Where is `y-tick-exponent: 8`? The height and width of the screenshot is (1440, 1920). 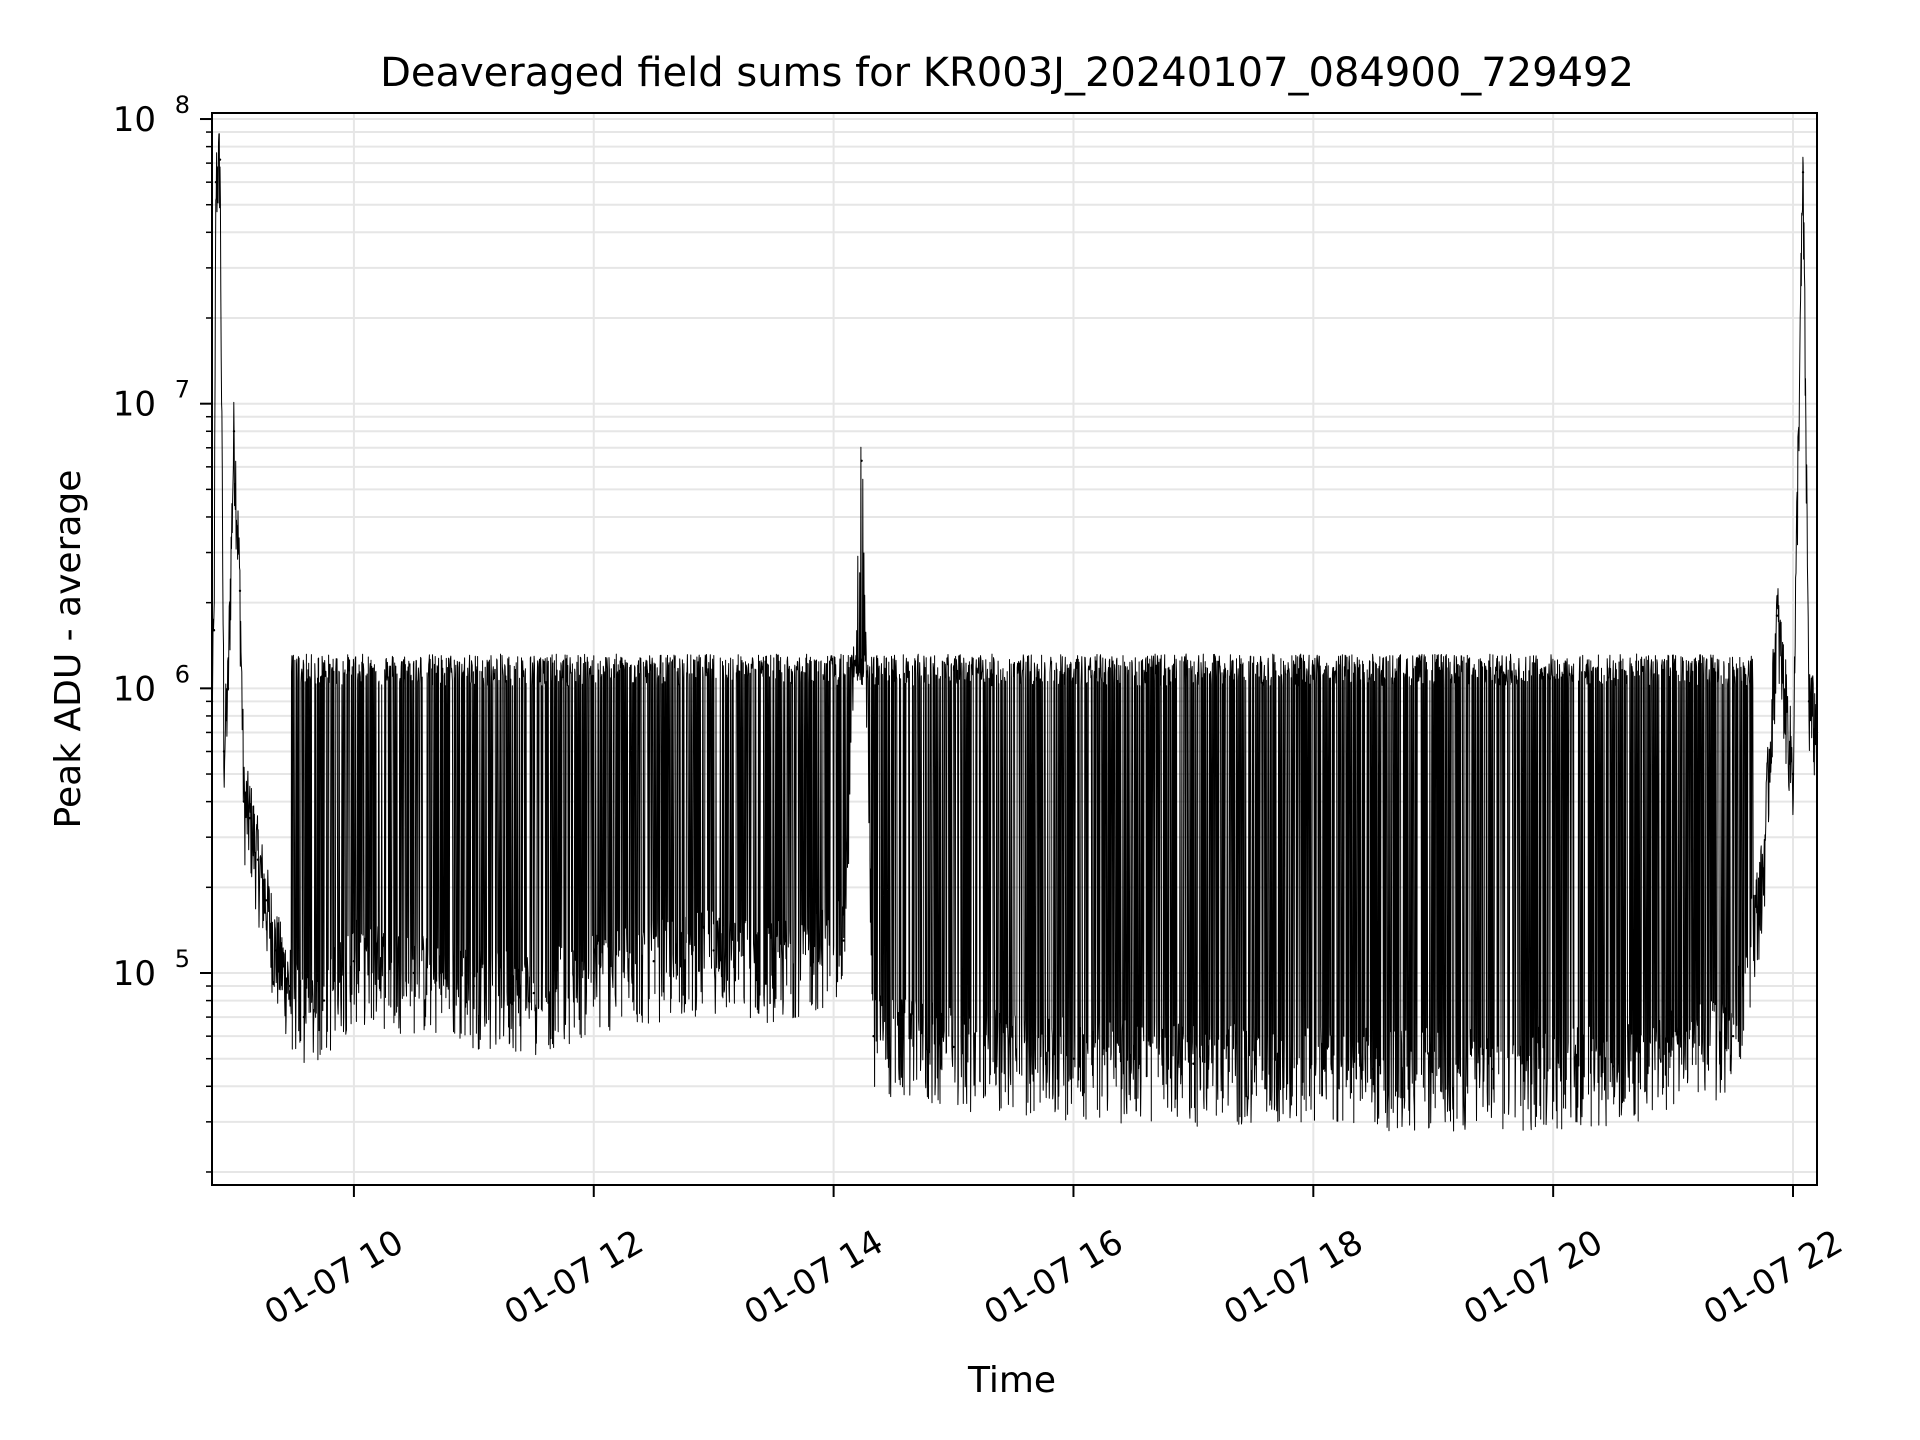
y-tick-exponent: 8 is located at coordinates (182, 105).